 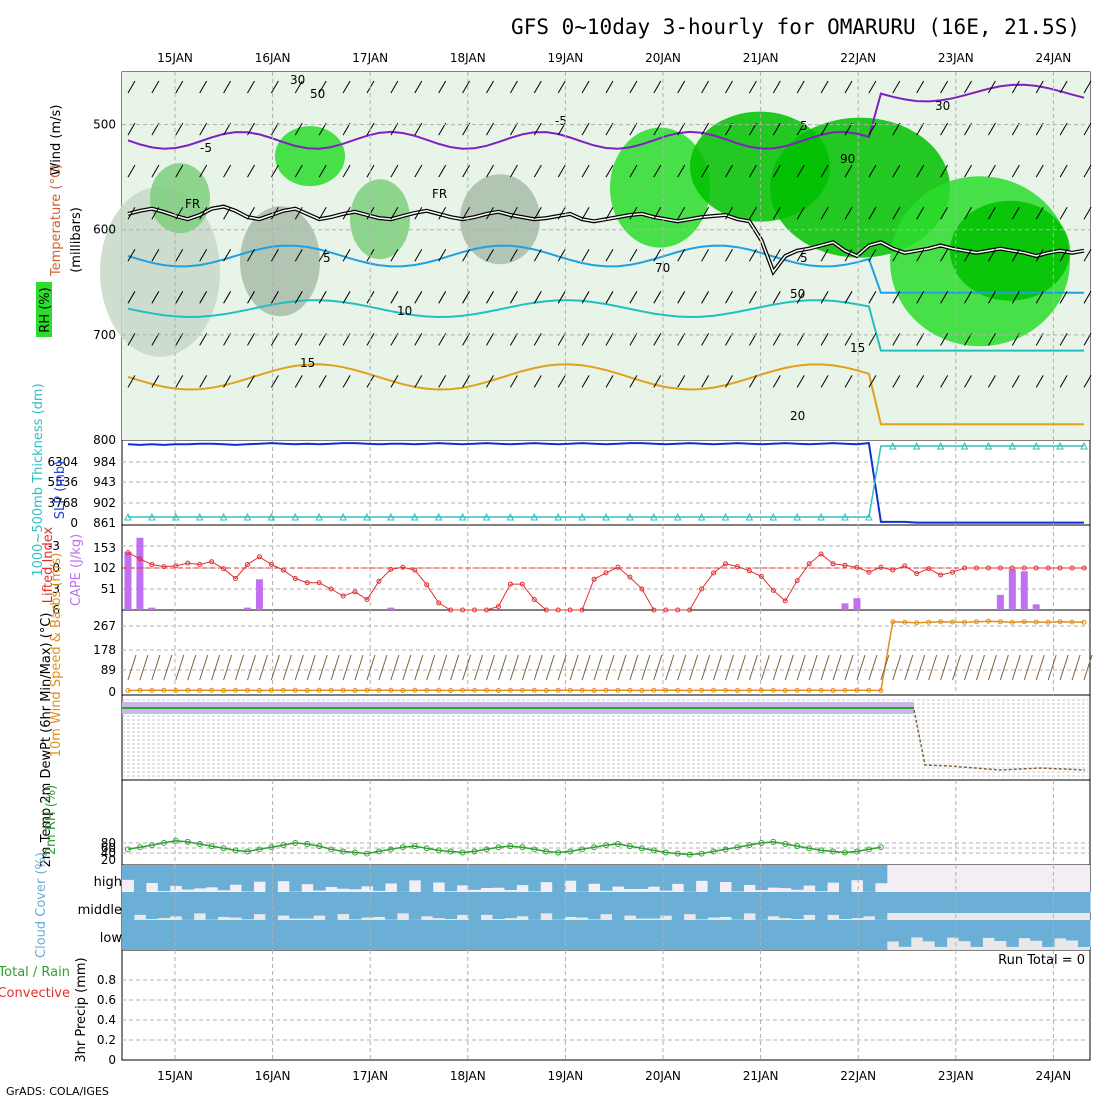 What do you see at coordinates (104, 503) in the screenshot?
I see `y-tick-label: 902` at bounding box center [104, 503].